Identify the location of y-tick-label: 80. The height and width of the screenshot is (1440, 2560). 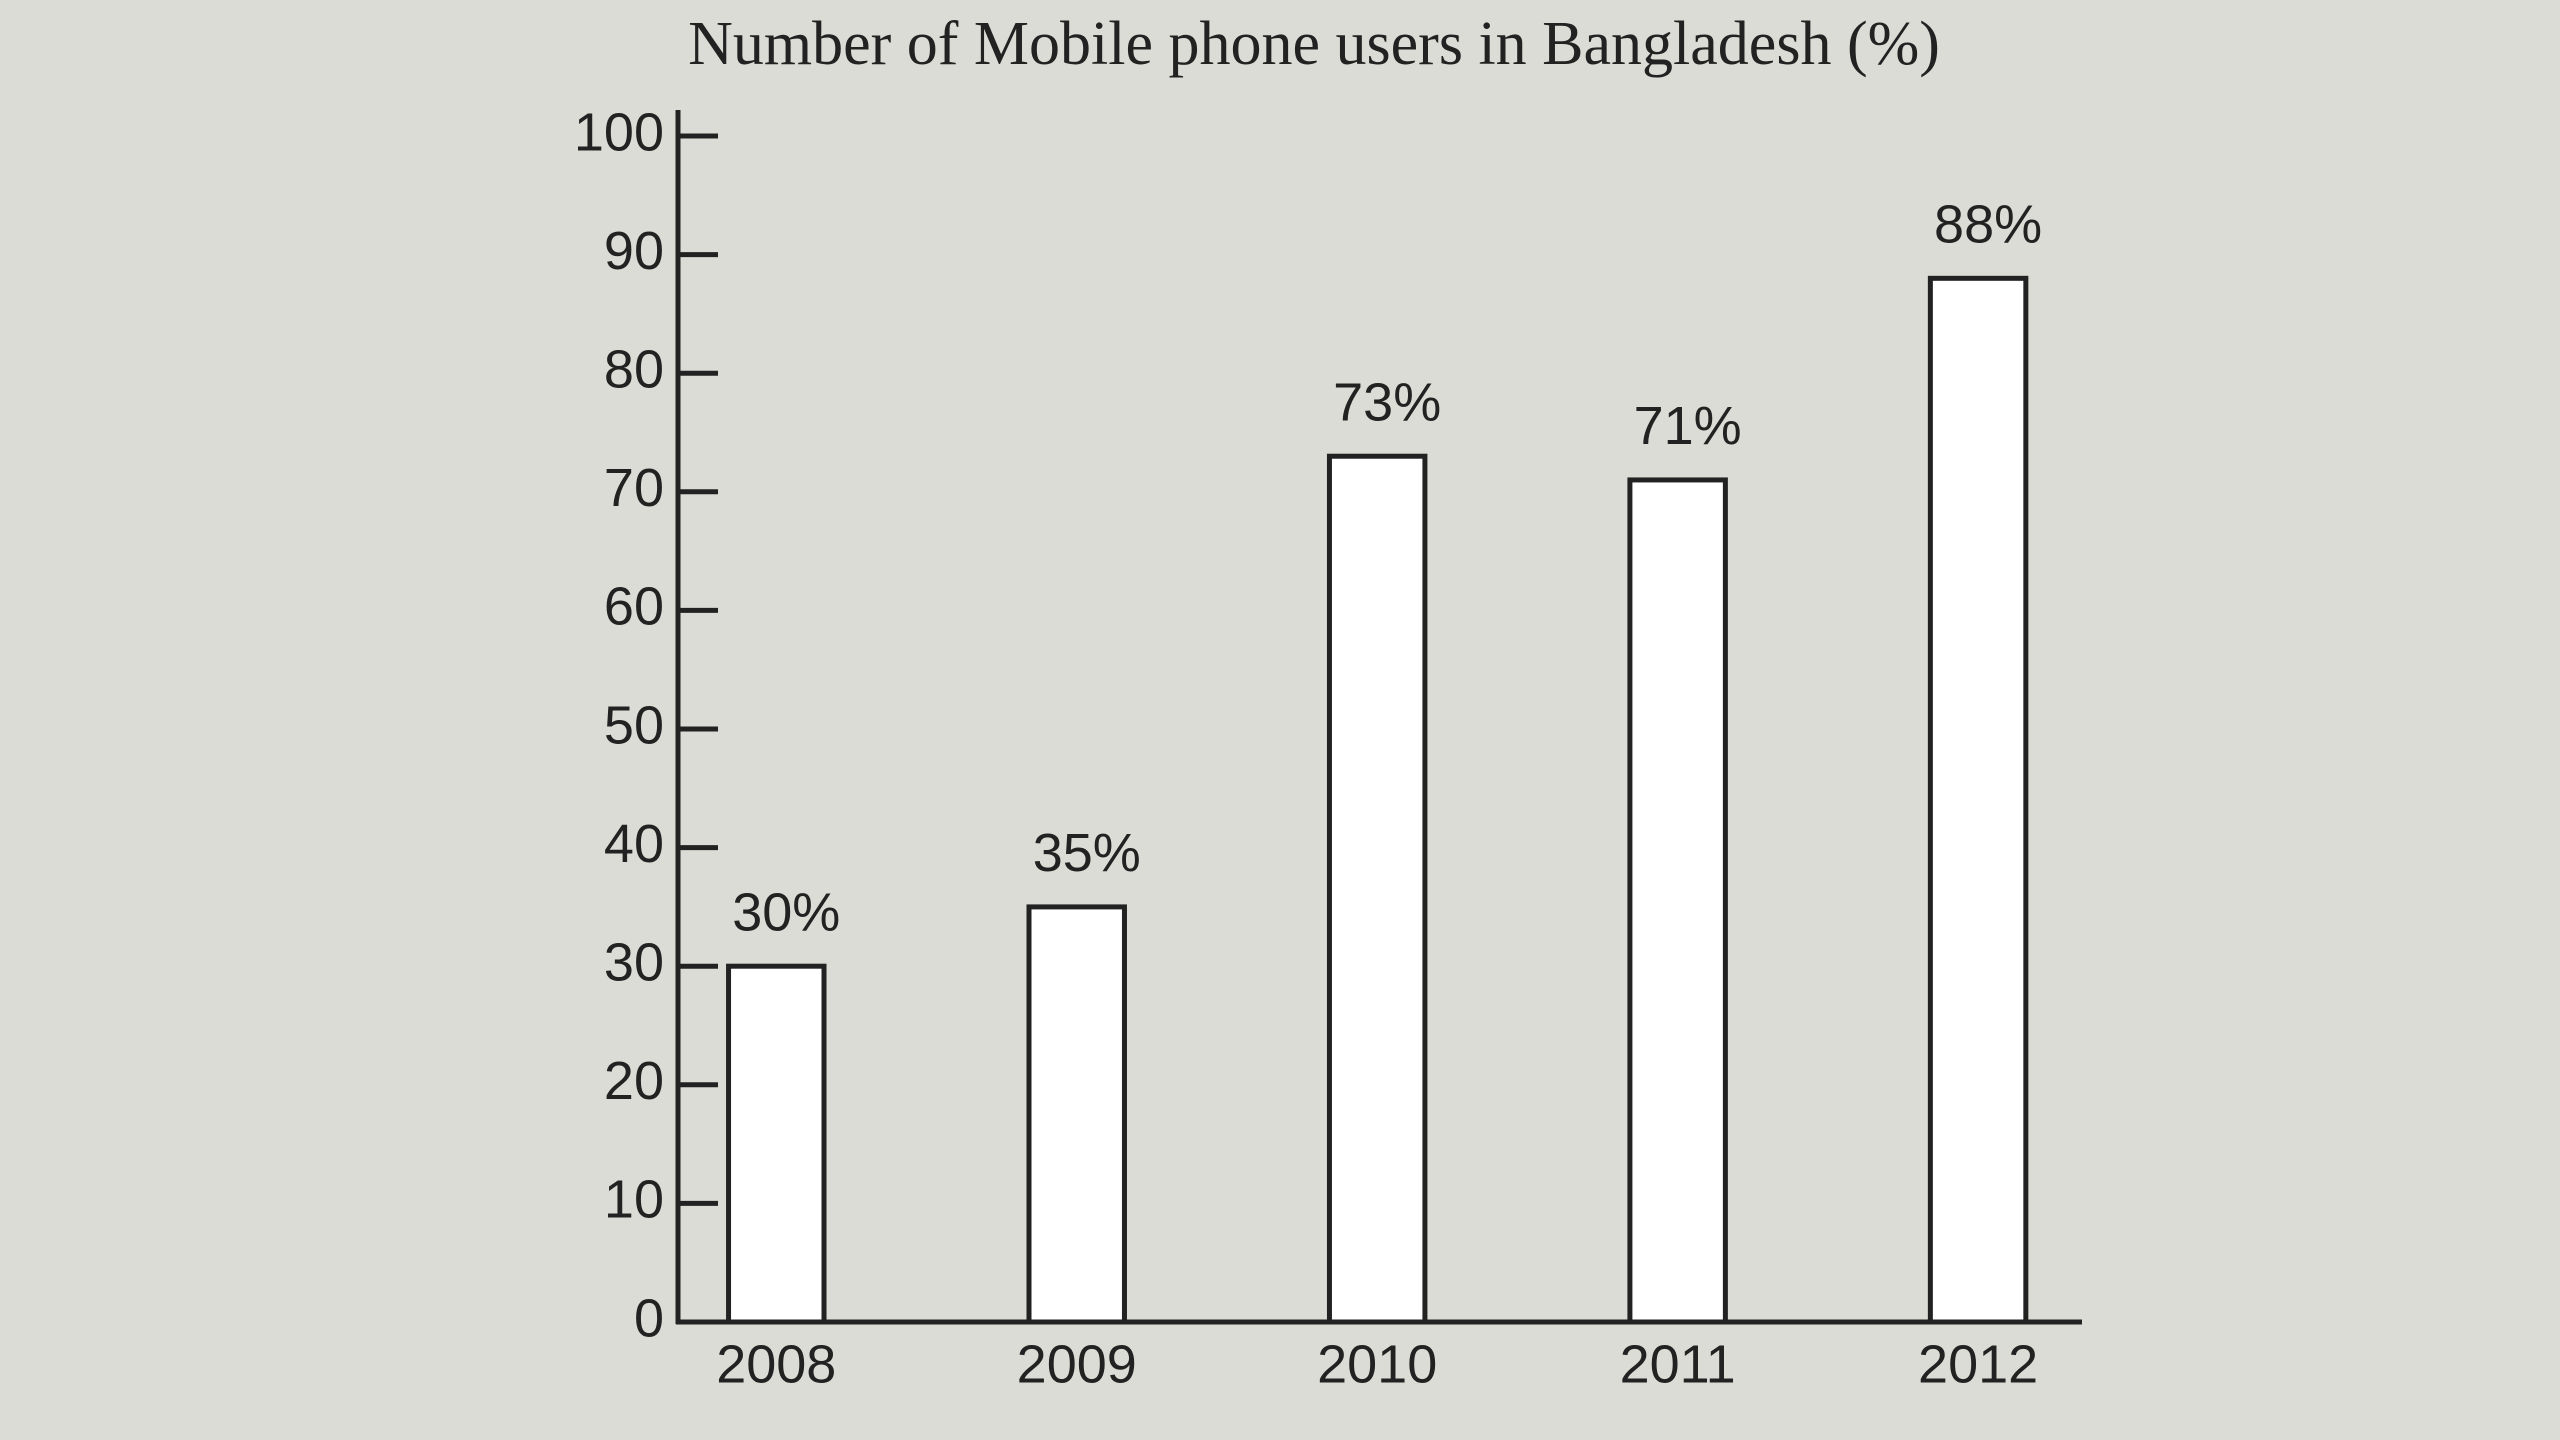
(634, 369).